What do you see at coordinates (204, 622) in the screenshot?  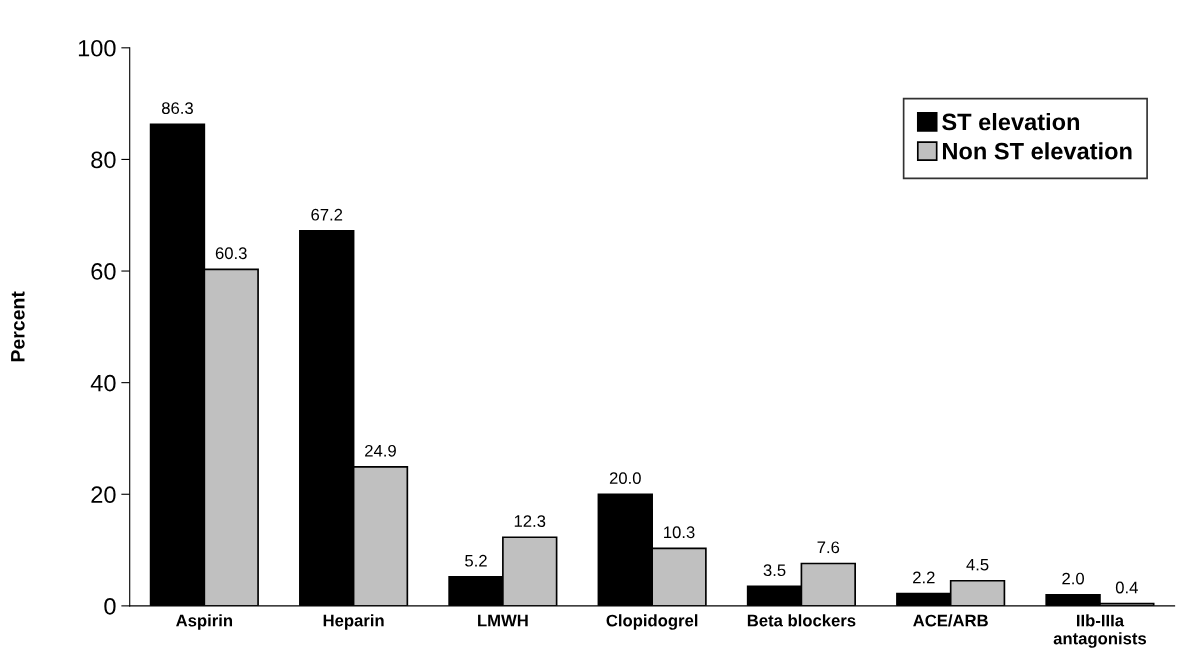 I see `x-tick-label: Aspirin` at bounding box center [204, 622].